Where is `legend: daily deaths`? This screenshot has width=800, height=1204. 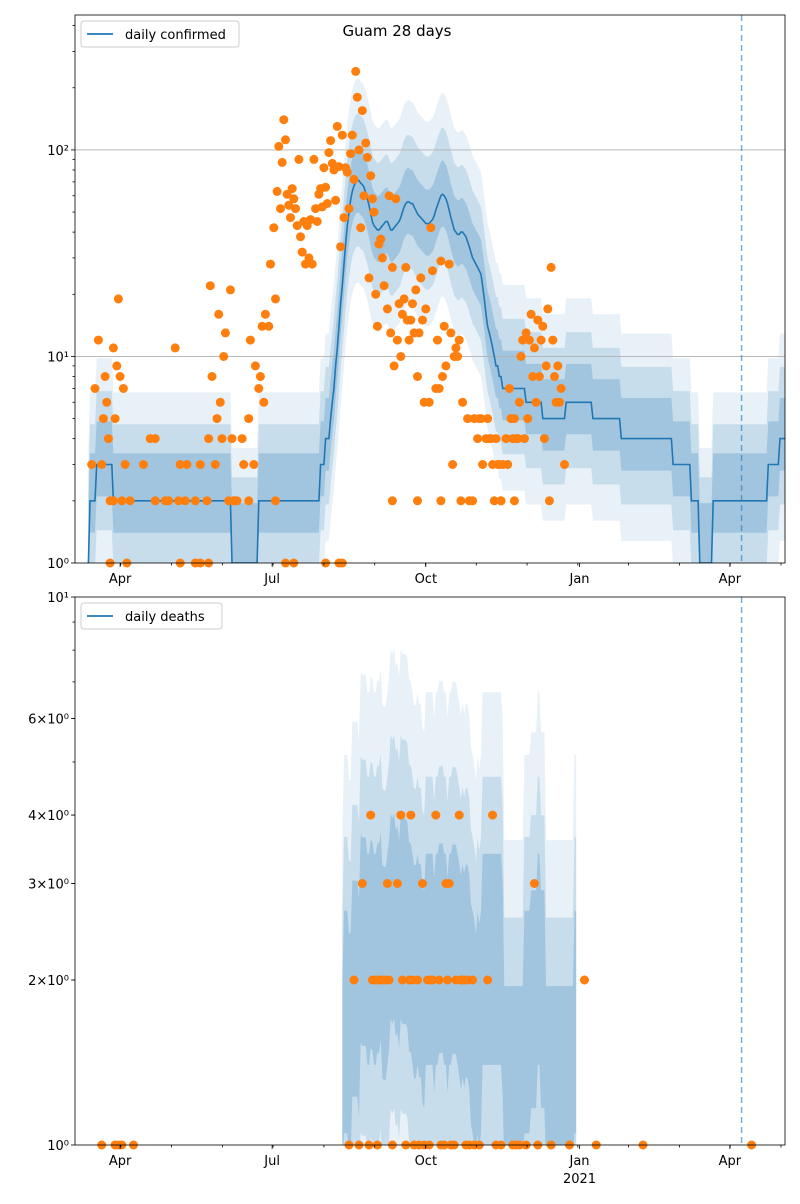 legend: daily deaths is located at coordinates (151, 616).